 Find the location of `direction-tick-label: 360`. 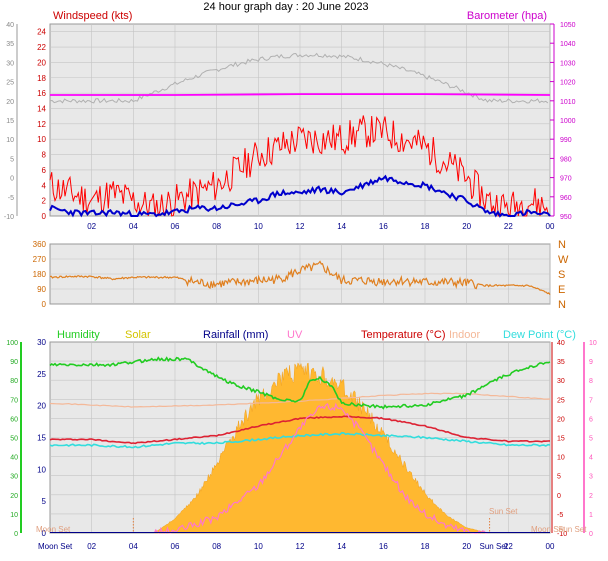

direction-tick-label: 360 is located at coordinates (40, 244).